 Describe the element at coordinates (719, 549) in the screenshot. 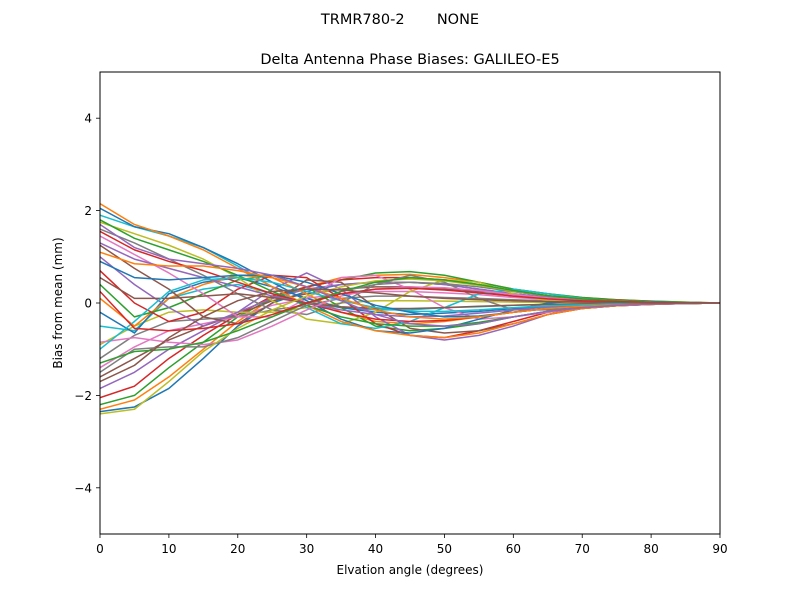

I see `x-tick-label: 90` at that location.